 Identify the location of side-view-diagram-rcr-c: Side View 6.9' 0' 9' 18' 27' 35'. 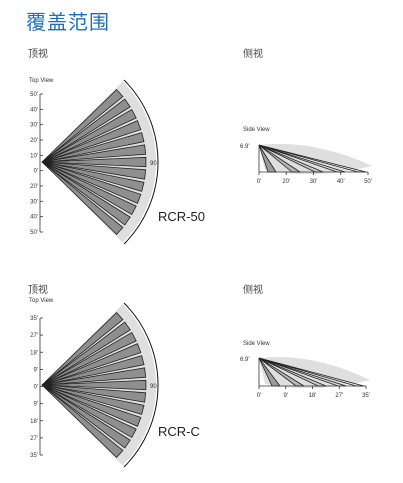
(305, 370).